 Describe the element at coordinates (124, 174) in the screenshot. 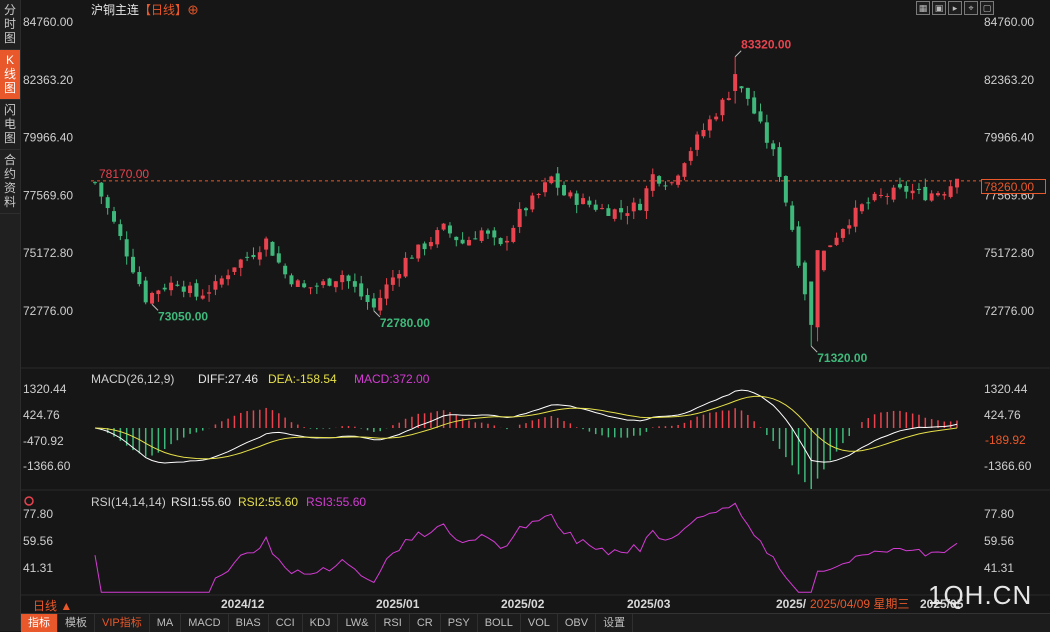

I see `reference-line-label: 78170.00` at that location.